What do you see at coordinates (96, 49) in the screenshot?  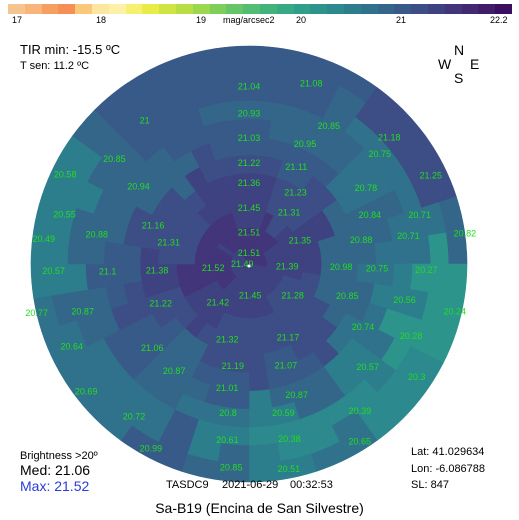 I see `tir-value: -15.5 ºC` at bounding box center [96, 49].